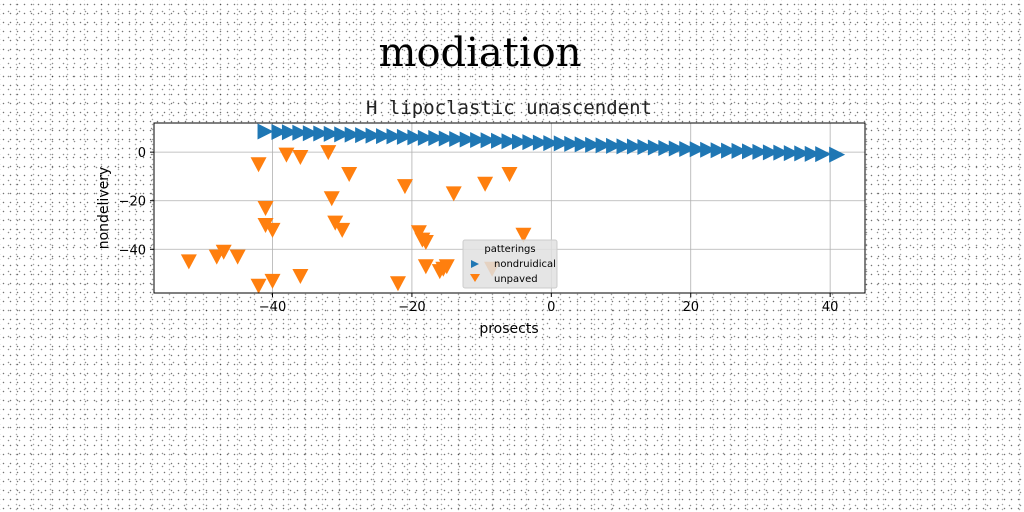 The height and width of the screenshot is (512, 1024). Describe the element at coordinates (551, 307) in the screenshot. I see `x-tick-label: 0` at that location.